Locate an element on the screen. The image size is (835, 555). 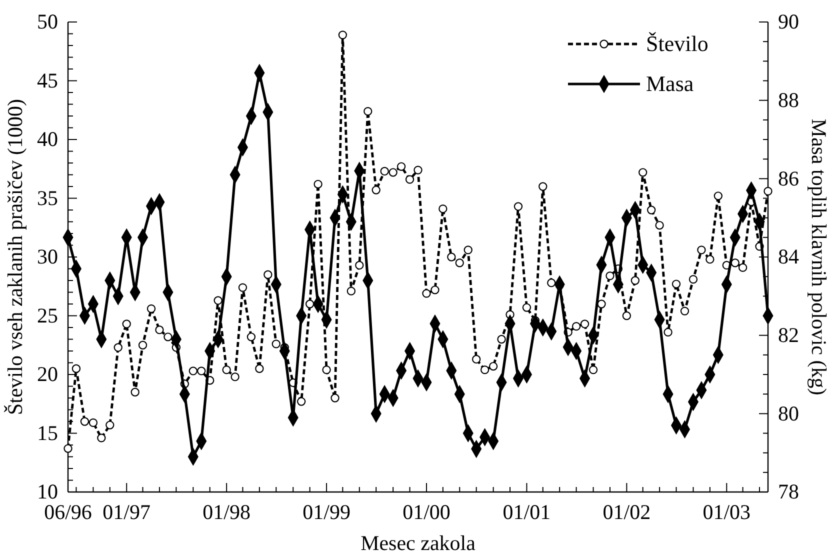
legend-label: Masa is located at coordinates (670, 83).